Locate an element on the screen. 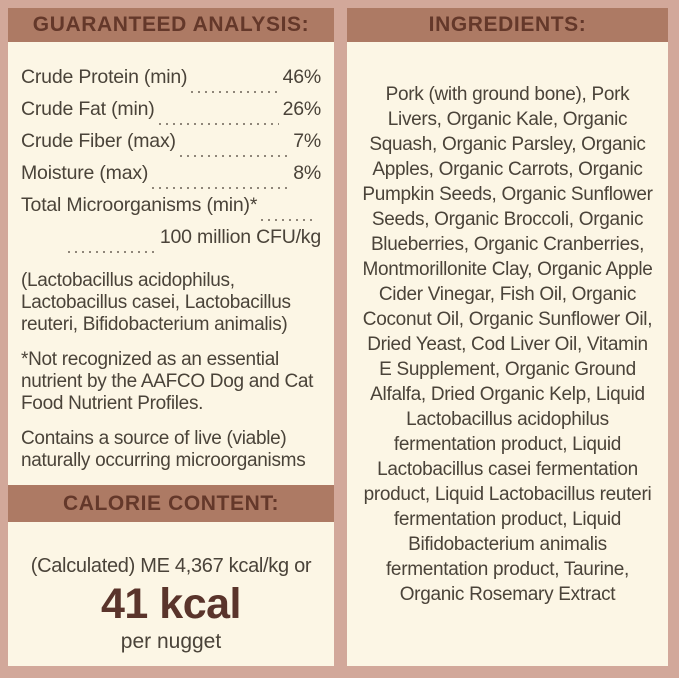 The height and width of the screenshot is (678, 679). analysis-label: Crude Fat (min) is located at coordinates (88, 109).